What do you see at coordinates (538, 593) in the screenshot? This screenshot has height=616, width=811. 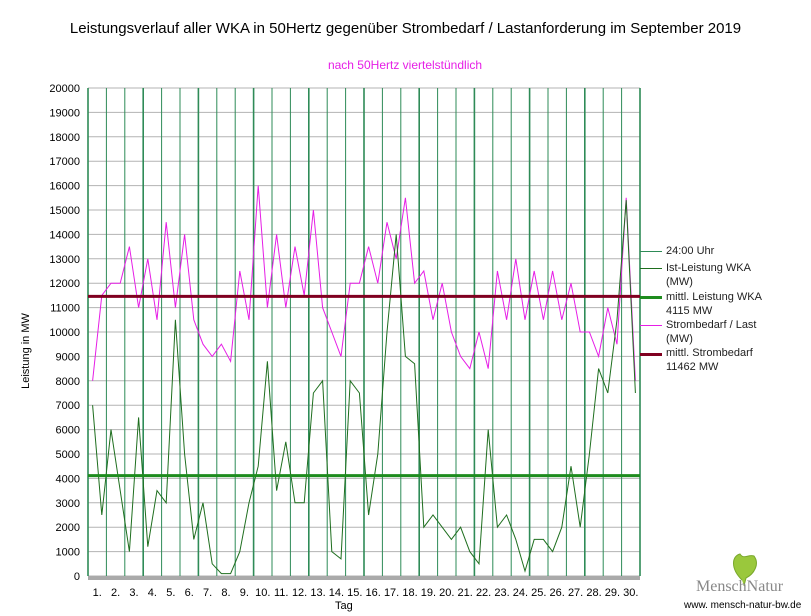 I see `x-tick-label: 25.` at bounding box center [538, 593].